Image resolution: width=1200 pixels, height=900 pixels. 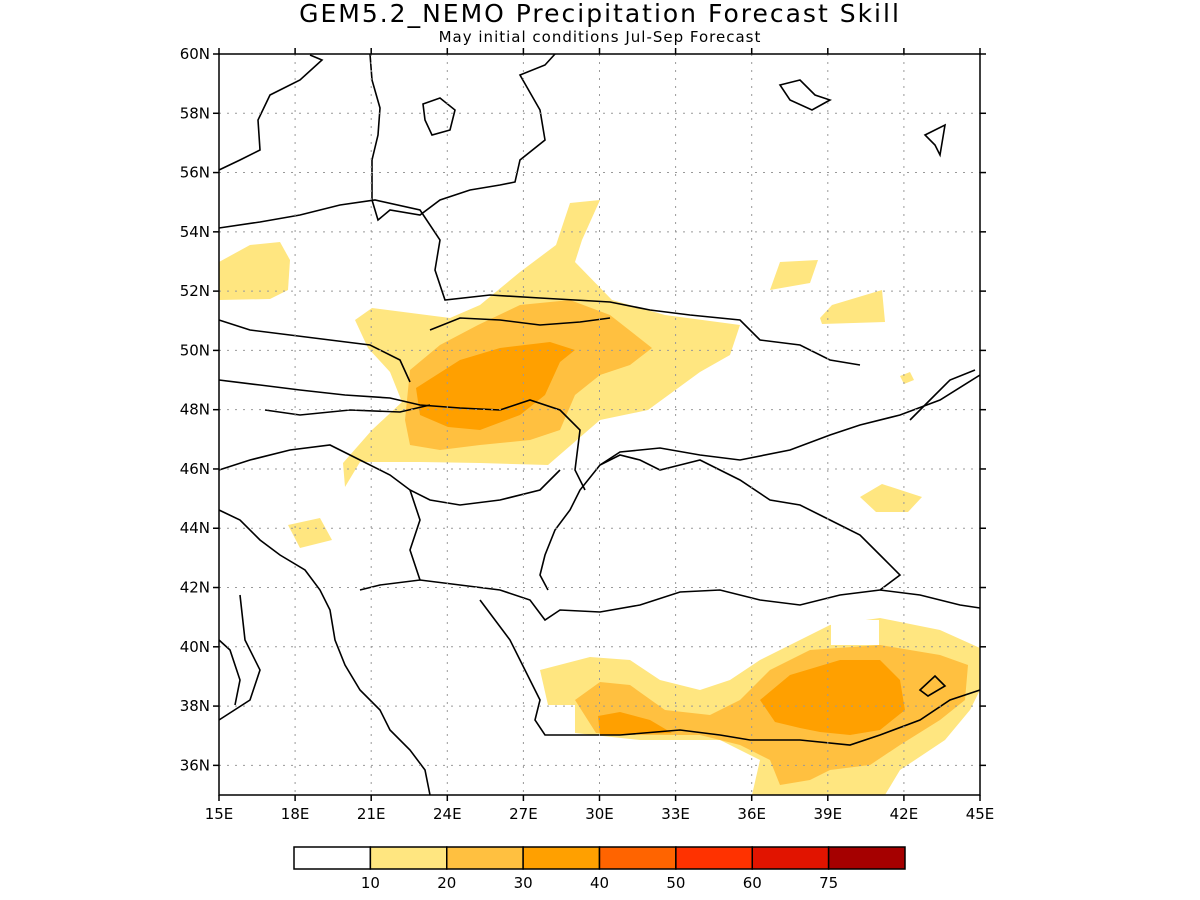 I want to click on map-title: GEM5.2_NEMO Precipitation Forecast Skill, so click(x=600, y=14).